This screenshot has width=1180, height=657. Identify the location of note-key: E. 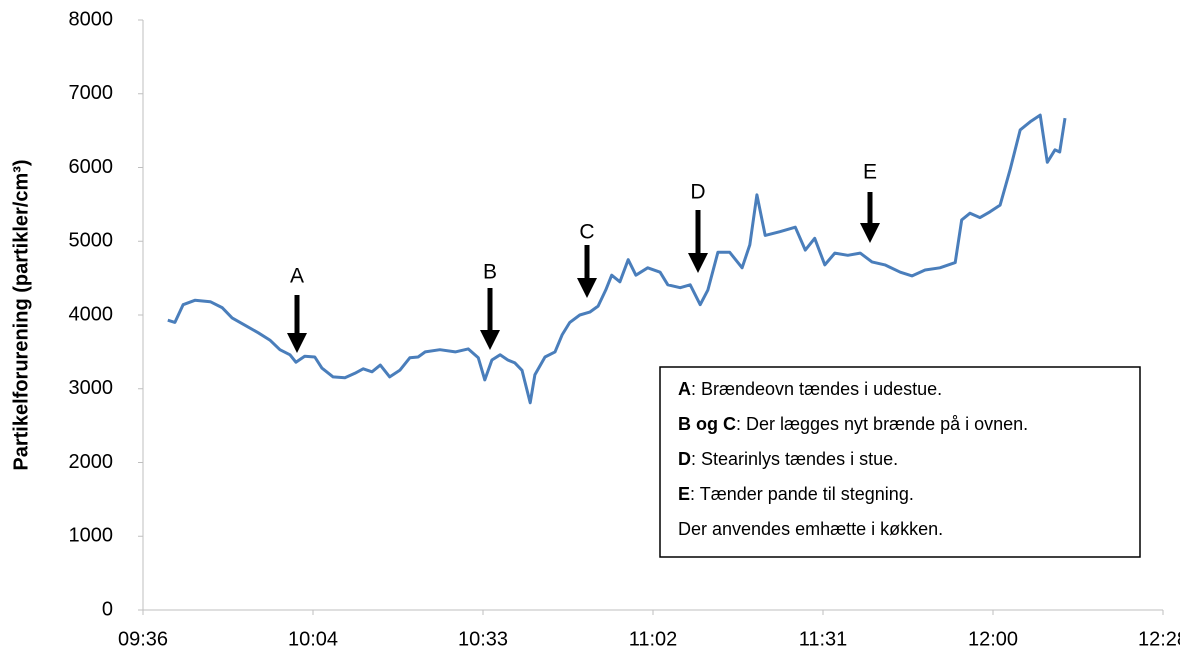
(684, 494).